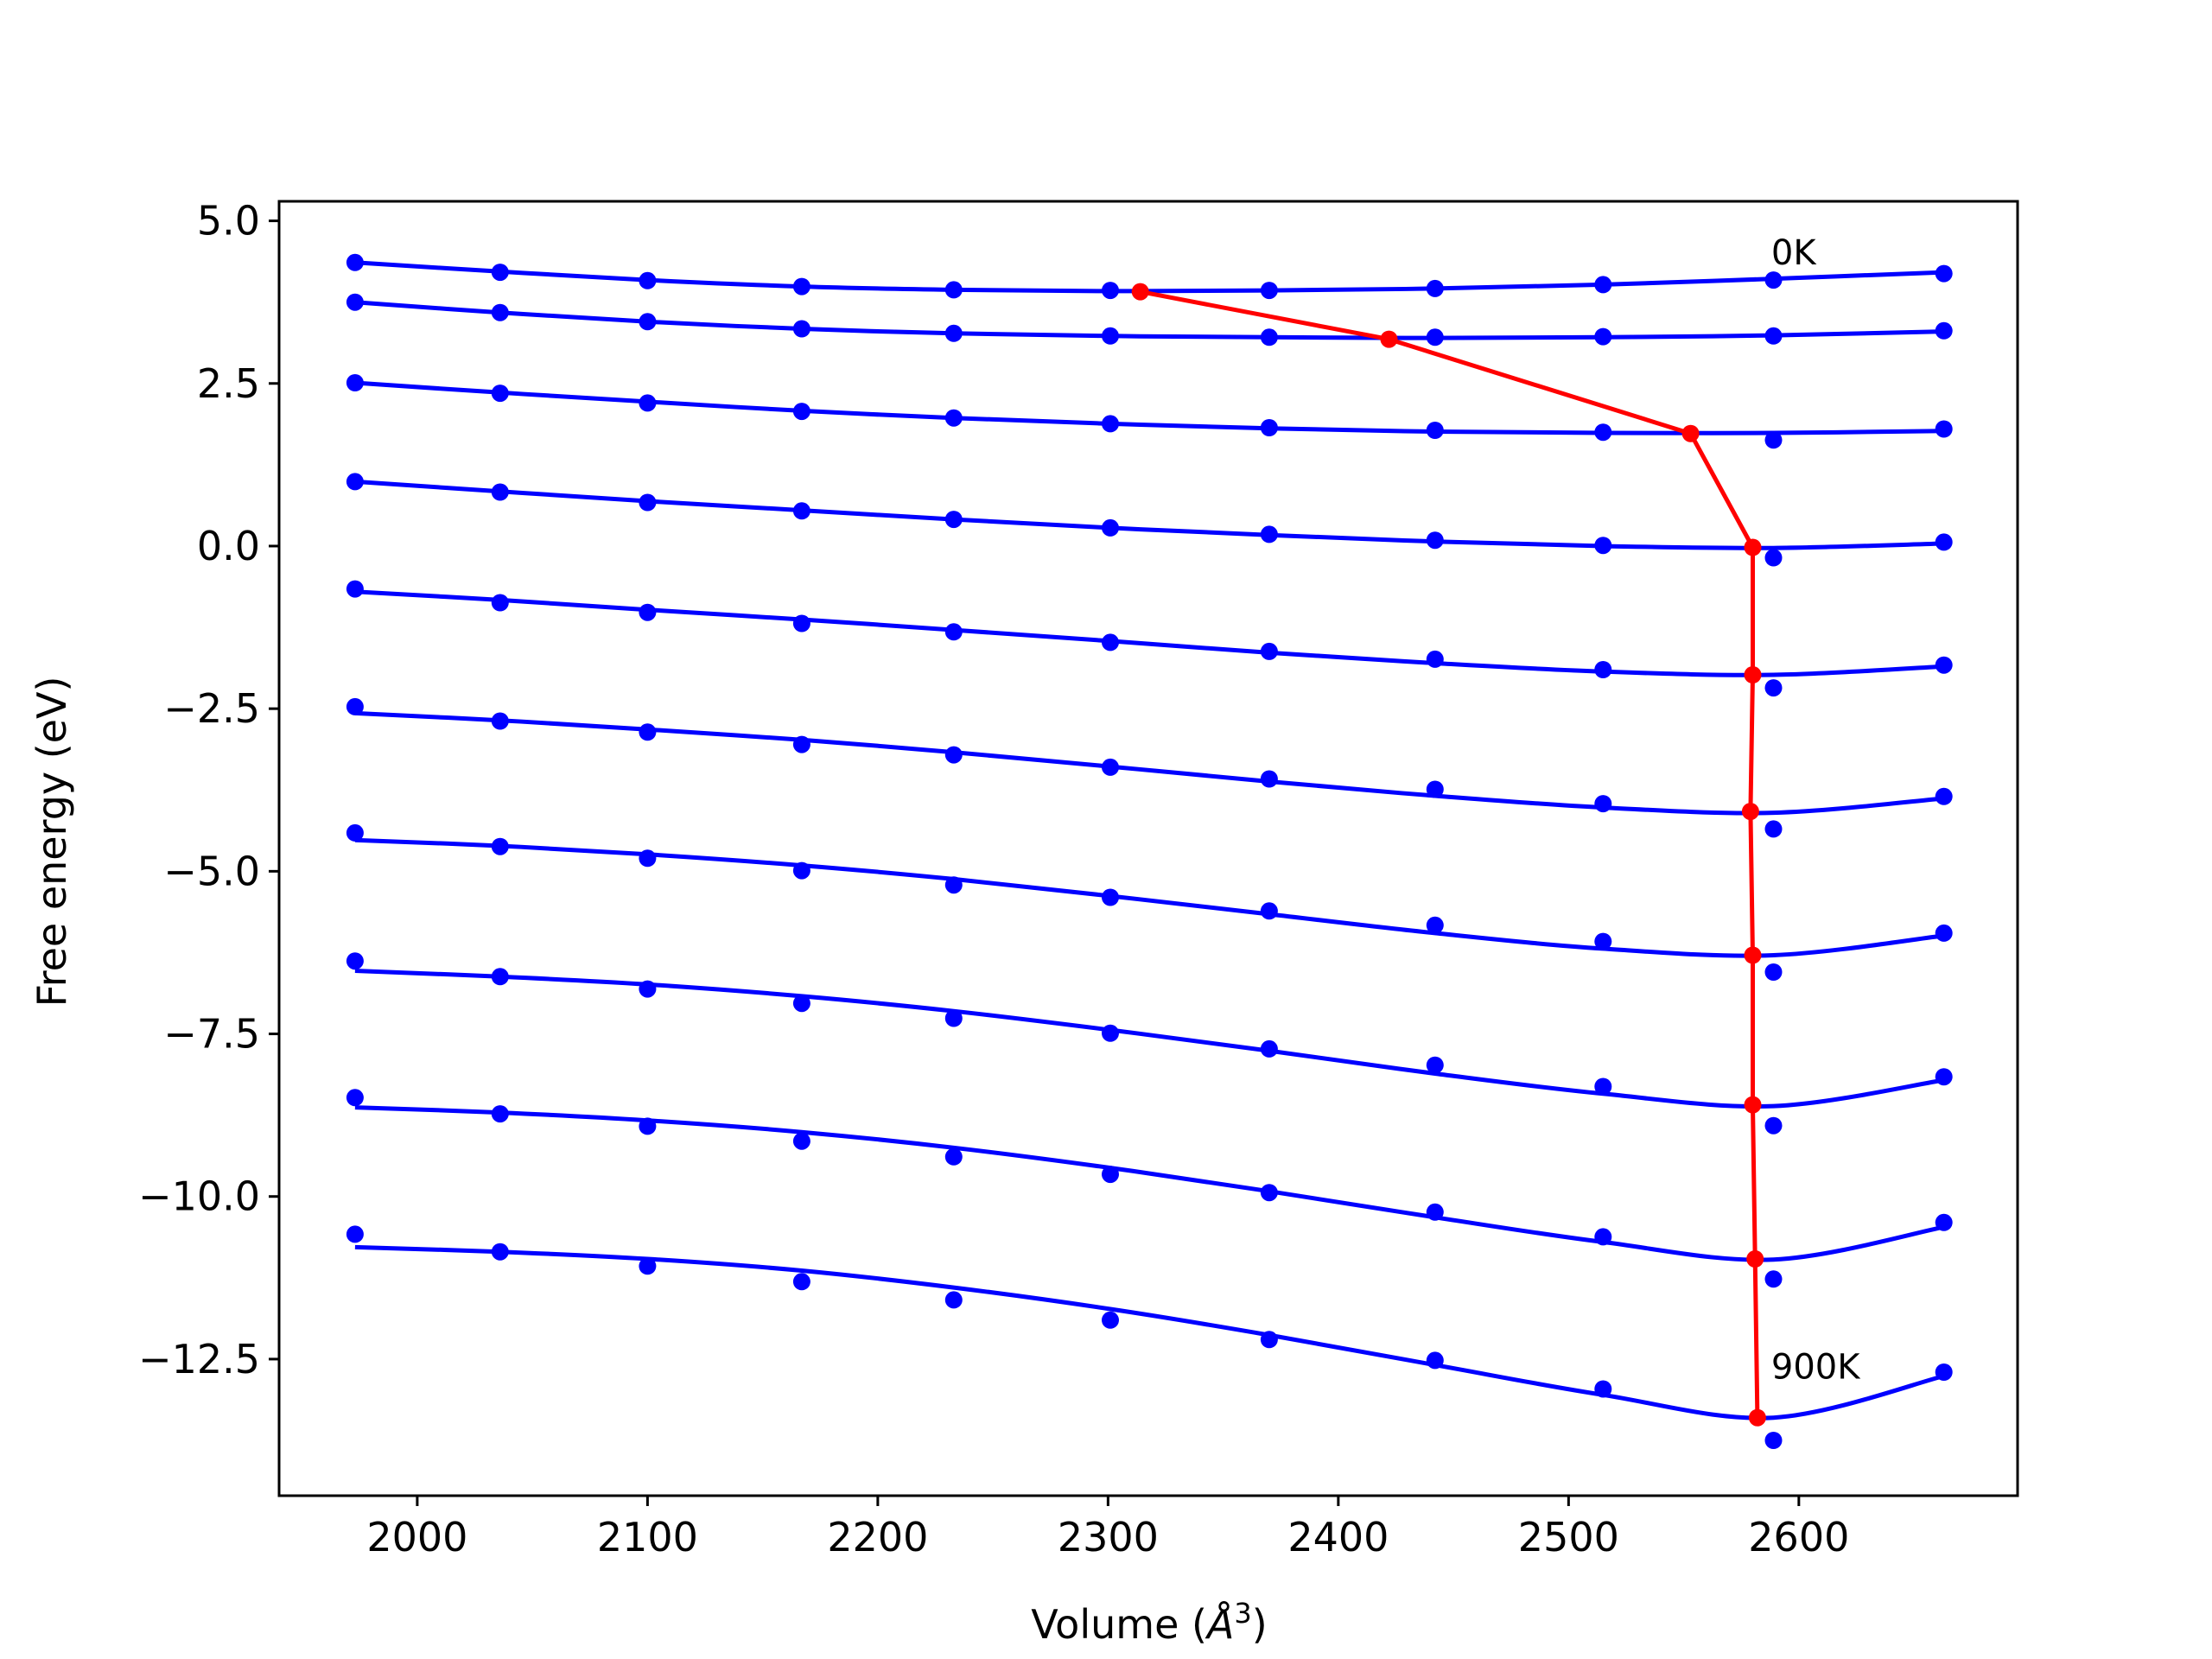 Image resolution: width=2212 pixels, height=1659 pixels. I want to click on y-tick-label: −7.5, so click(211, 1034).